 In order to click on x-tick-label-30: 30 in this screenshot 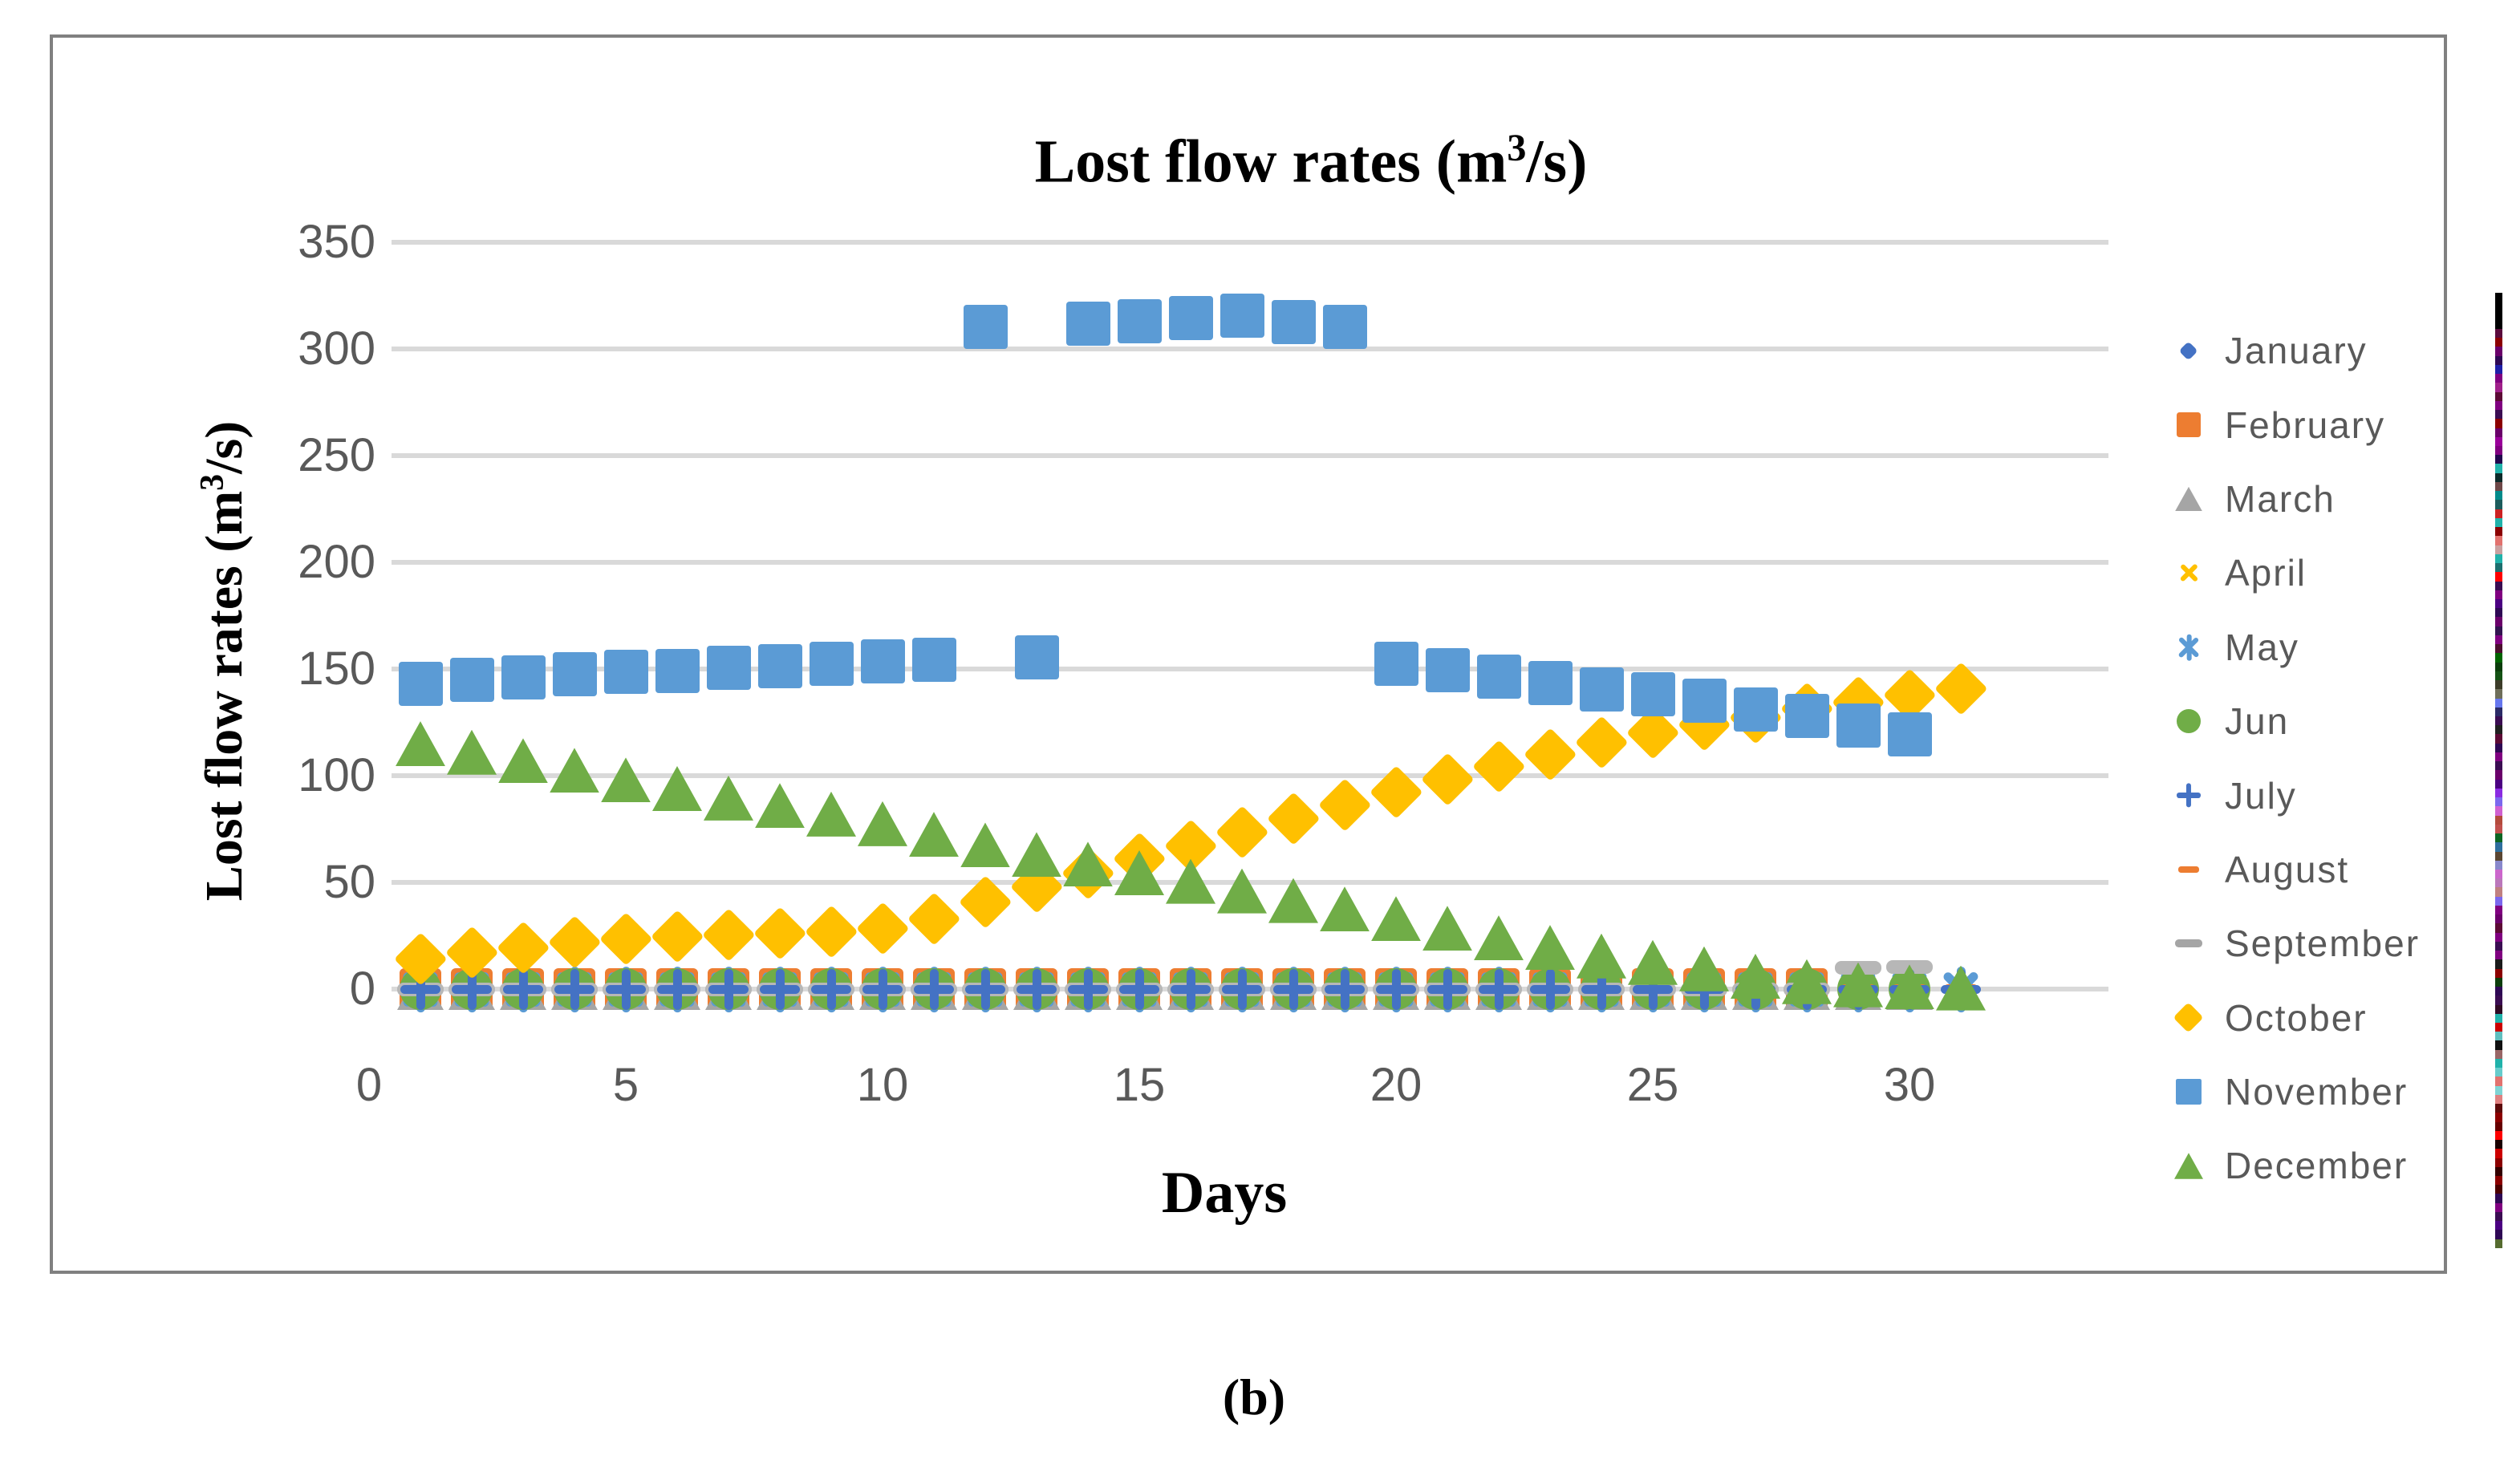, I will do `click(1909, 1085)`.